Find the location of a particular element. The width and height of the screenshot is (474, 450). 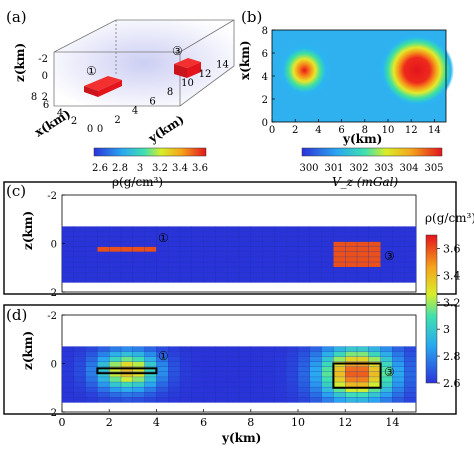

b-x-tick: 4 is located at coordinates (318, 130).